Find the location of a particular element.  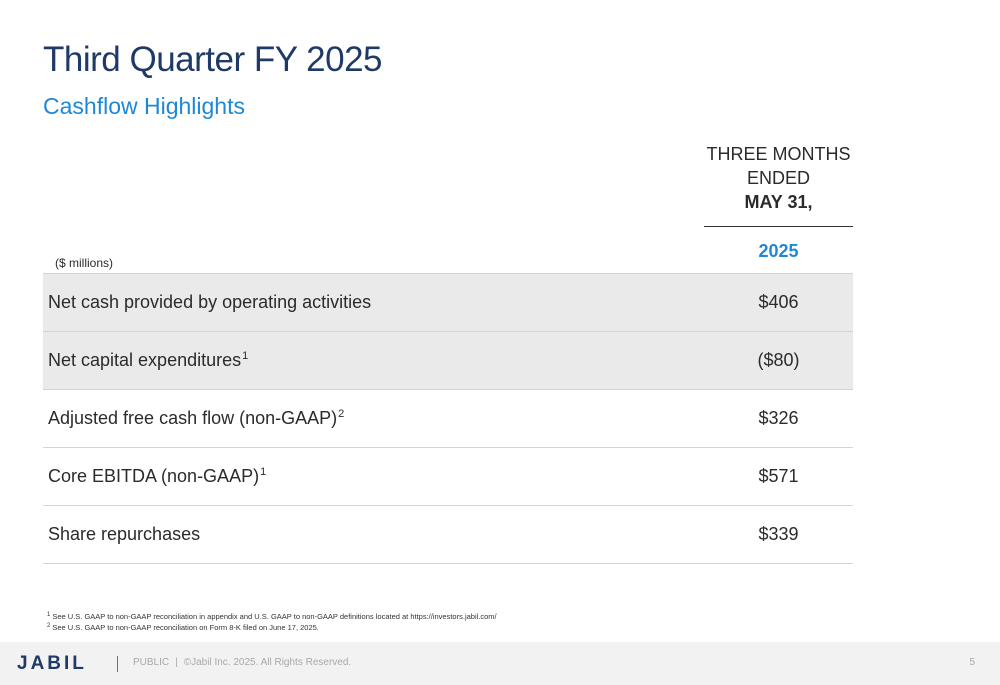

row-label: Core EBITDA (non-GAAP)1 is located at coordinates (157, 476).